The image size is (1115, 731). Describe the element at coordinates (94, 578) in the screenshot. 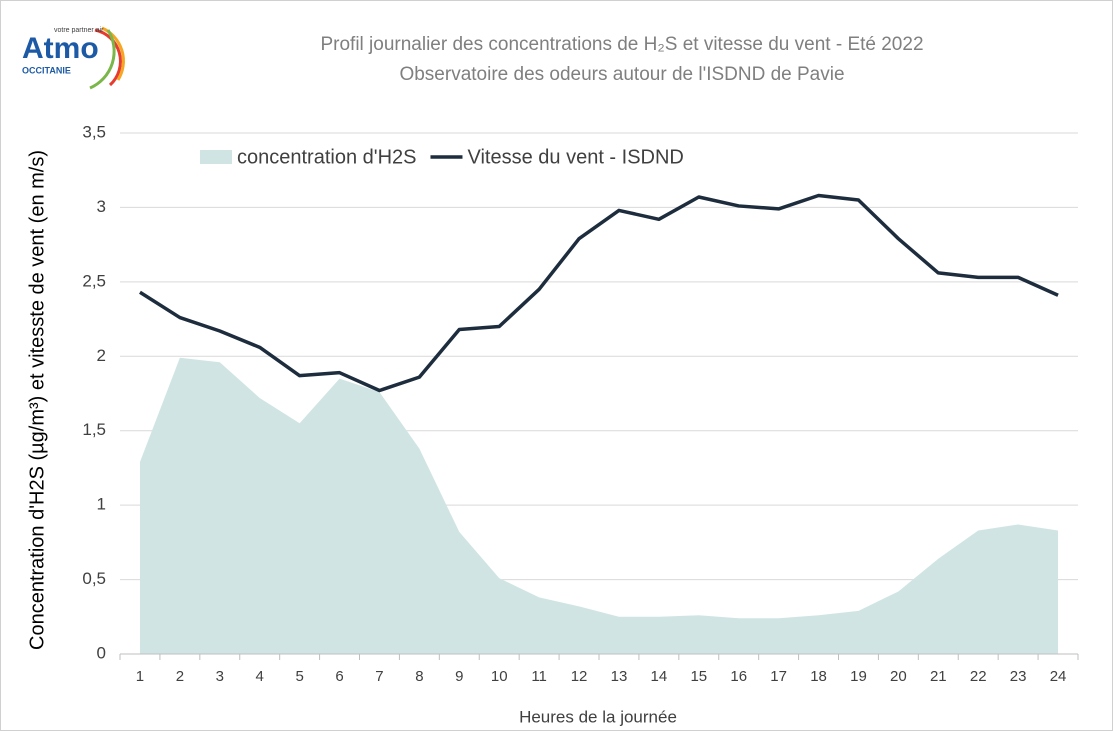

I see `y-tick-label: 0,5` at that location.